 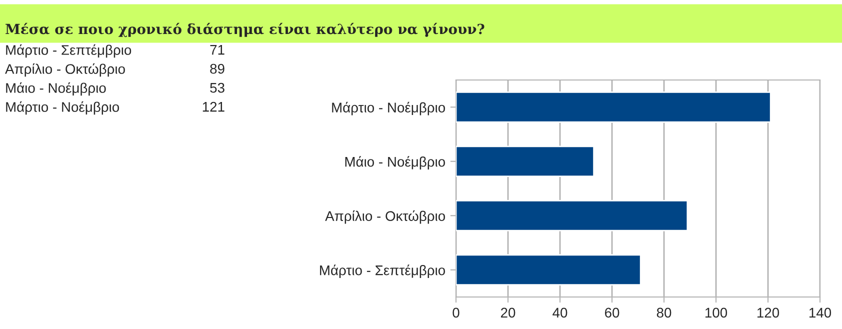 What do you see at coordinates (382, 271) in the screenshot?
I see `y-tick-label: Μάρτιο - Σεπτέμβριο` at bounding box center [382, 271].